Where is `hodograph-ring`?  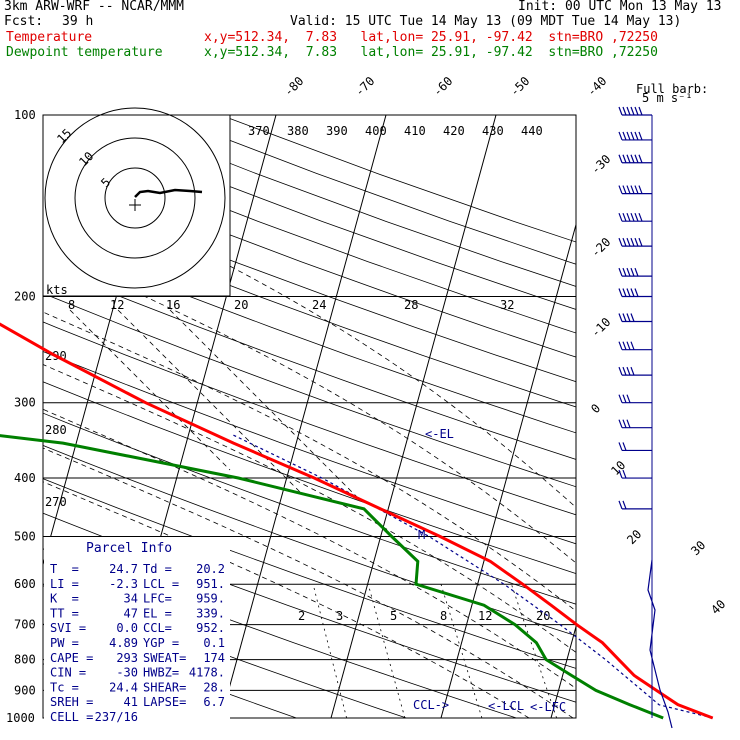
hodograph-ring is located at coordinates (135, 198).